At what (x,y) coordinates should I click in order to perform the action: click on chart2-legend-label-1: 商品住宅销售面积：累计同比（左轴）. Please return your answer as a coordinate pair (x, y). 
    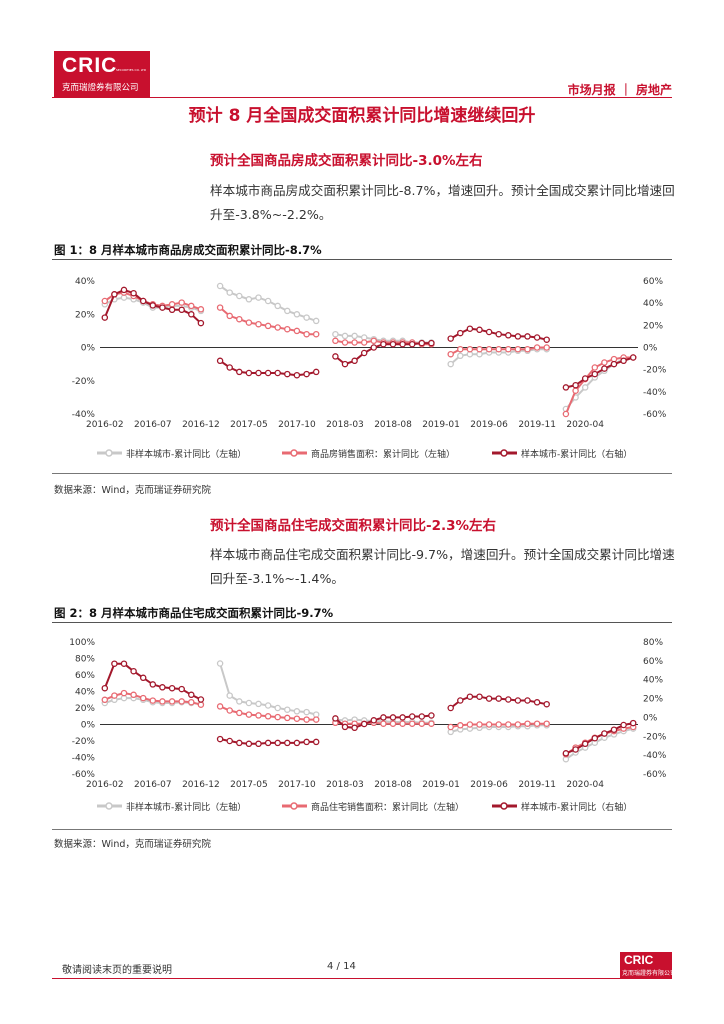
    Looking at the image, I should click on (387, 807).